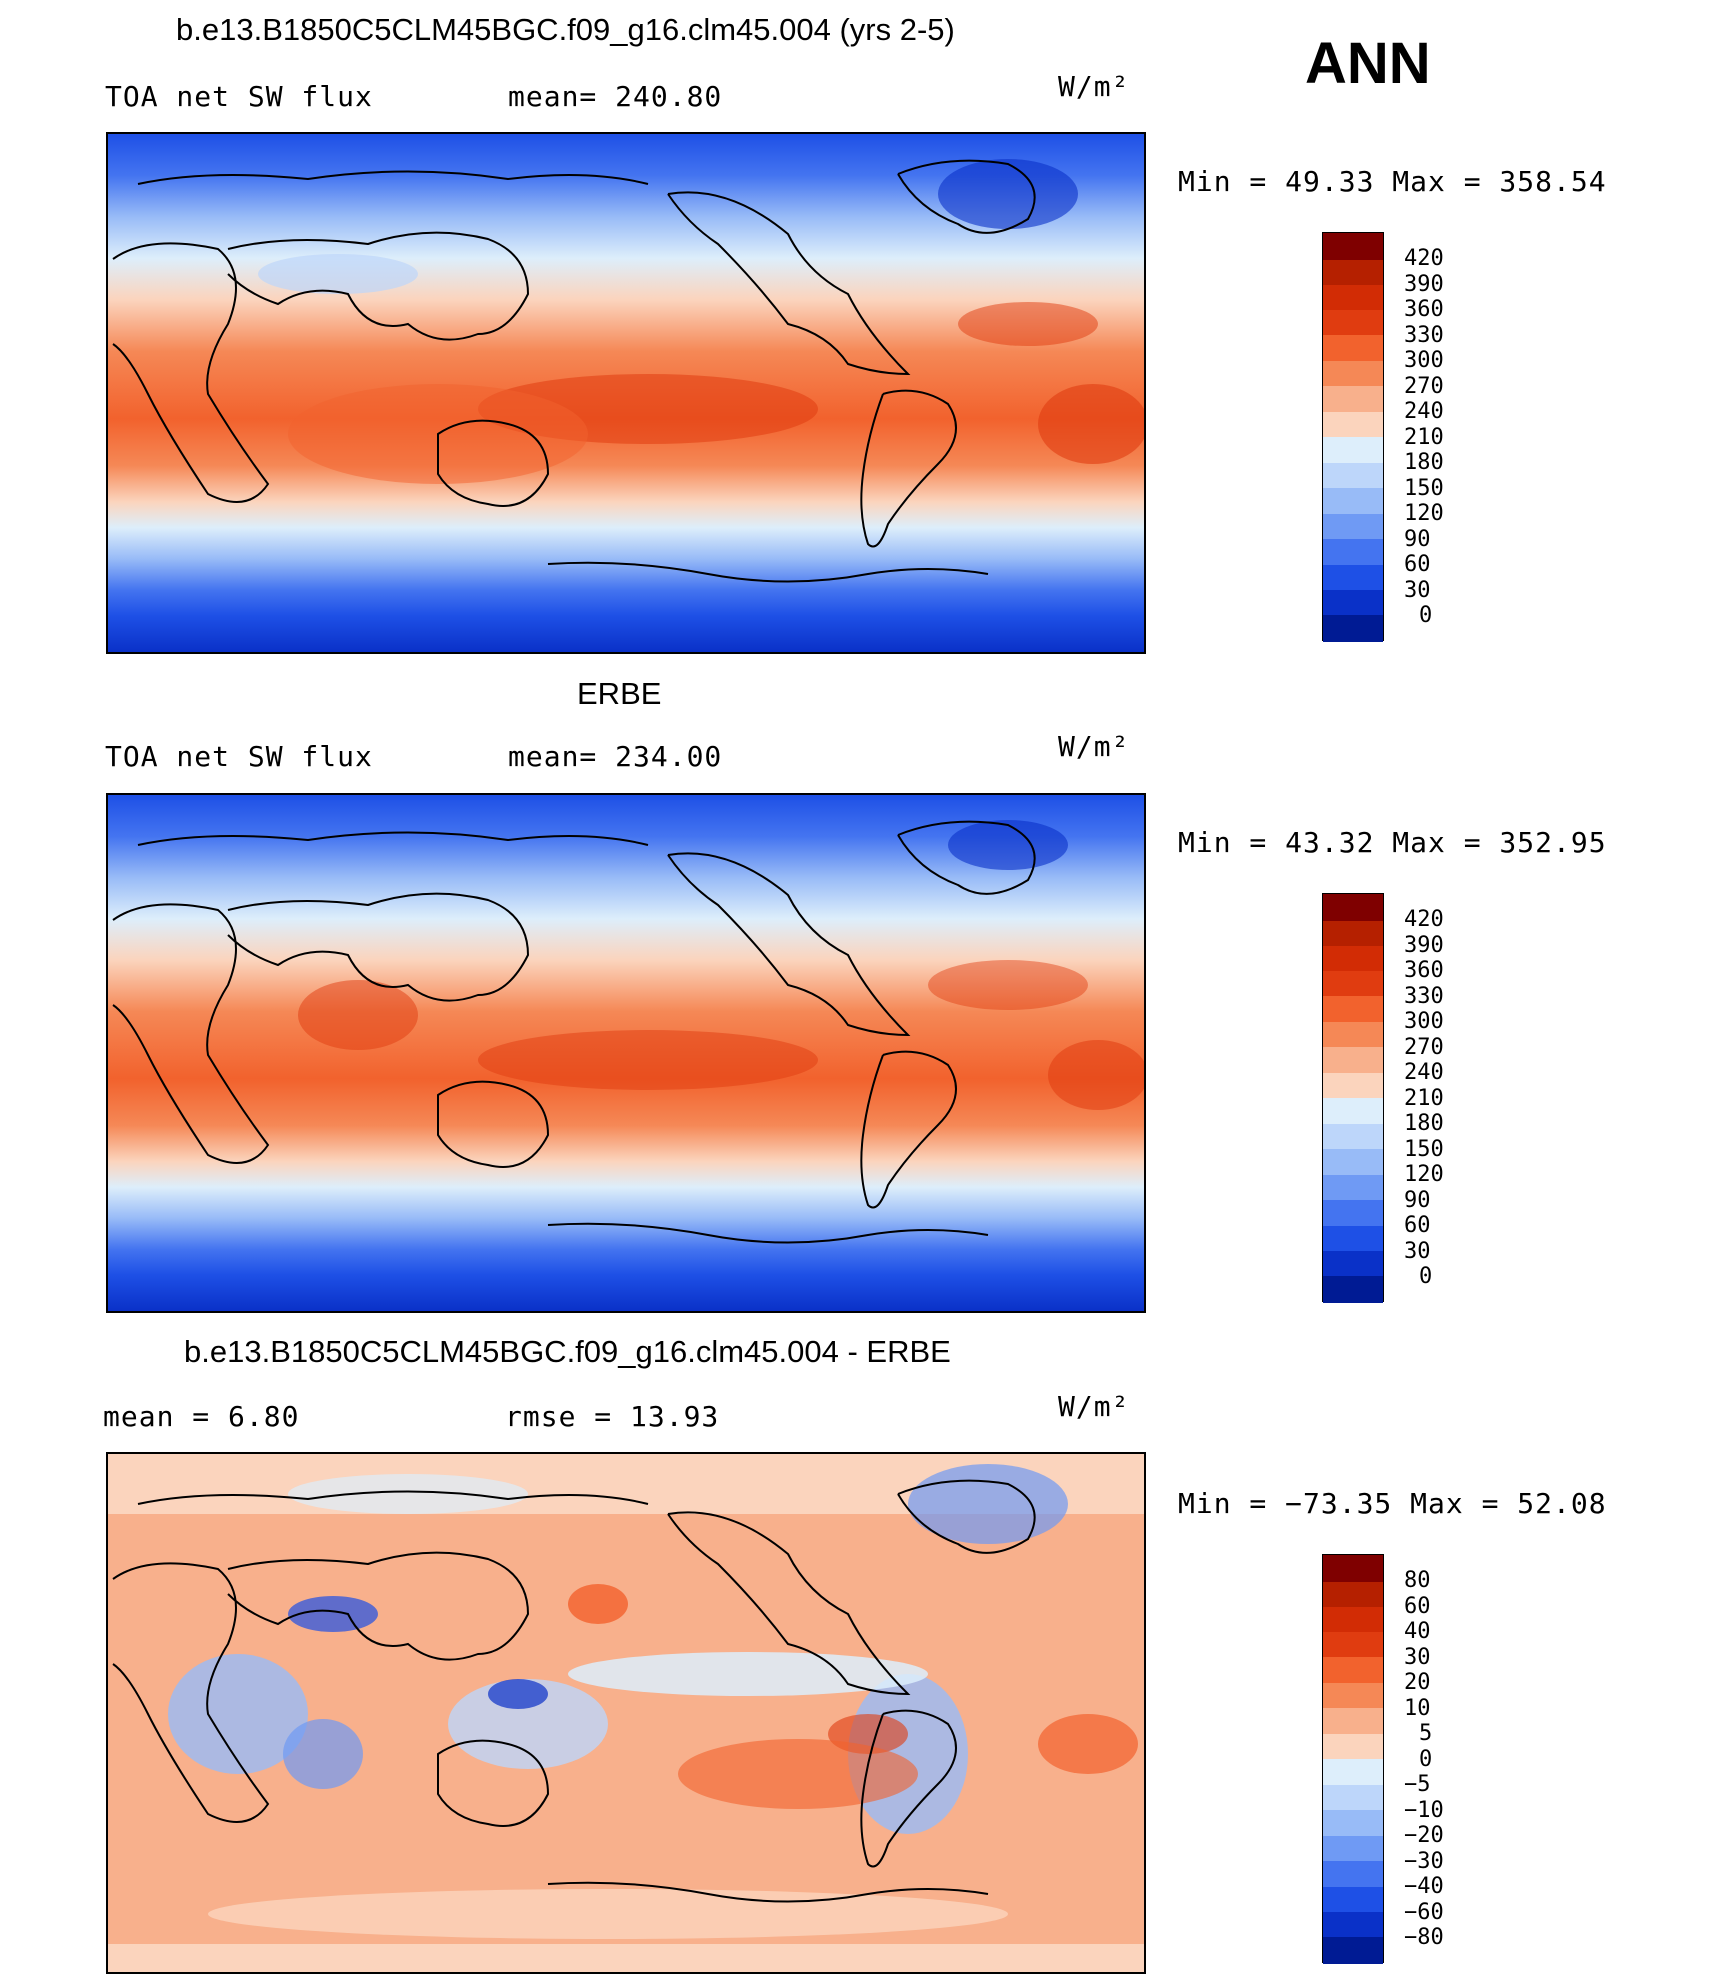 This screenshot has width=1710, height=1979. What do you see at coordinates (1417, 1225) in the screenshot?
I see `cb2-tick: 60` at bounding box center [1417, 1225].